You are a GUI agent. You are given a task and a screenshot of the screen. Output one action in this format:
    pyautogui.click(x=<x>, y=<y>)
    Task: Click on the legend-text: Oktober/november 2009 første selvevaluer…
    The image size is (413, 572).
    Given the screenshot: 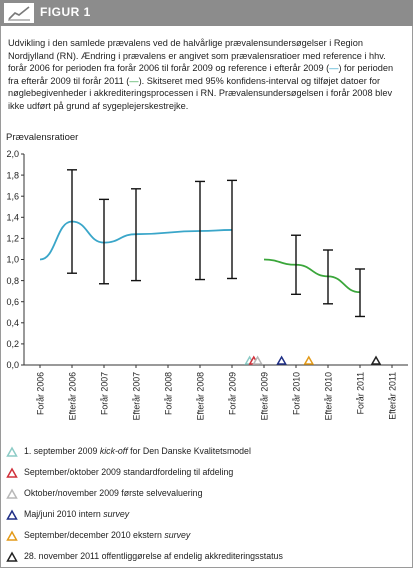 What is the action you would take?
    pyautogui.click(x=113, y=493)
    